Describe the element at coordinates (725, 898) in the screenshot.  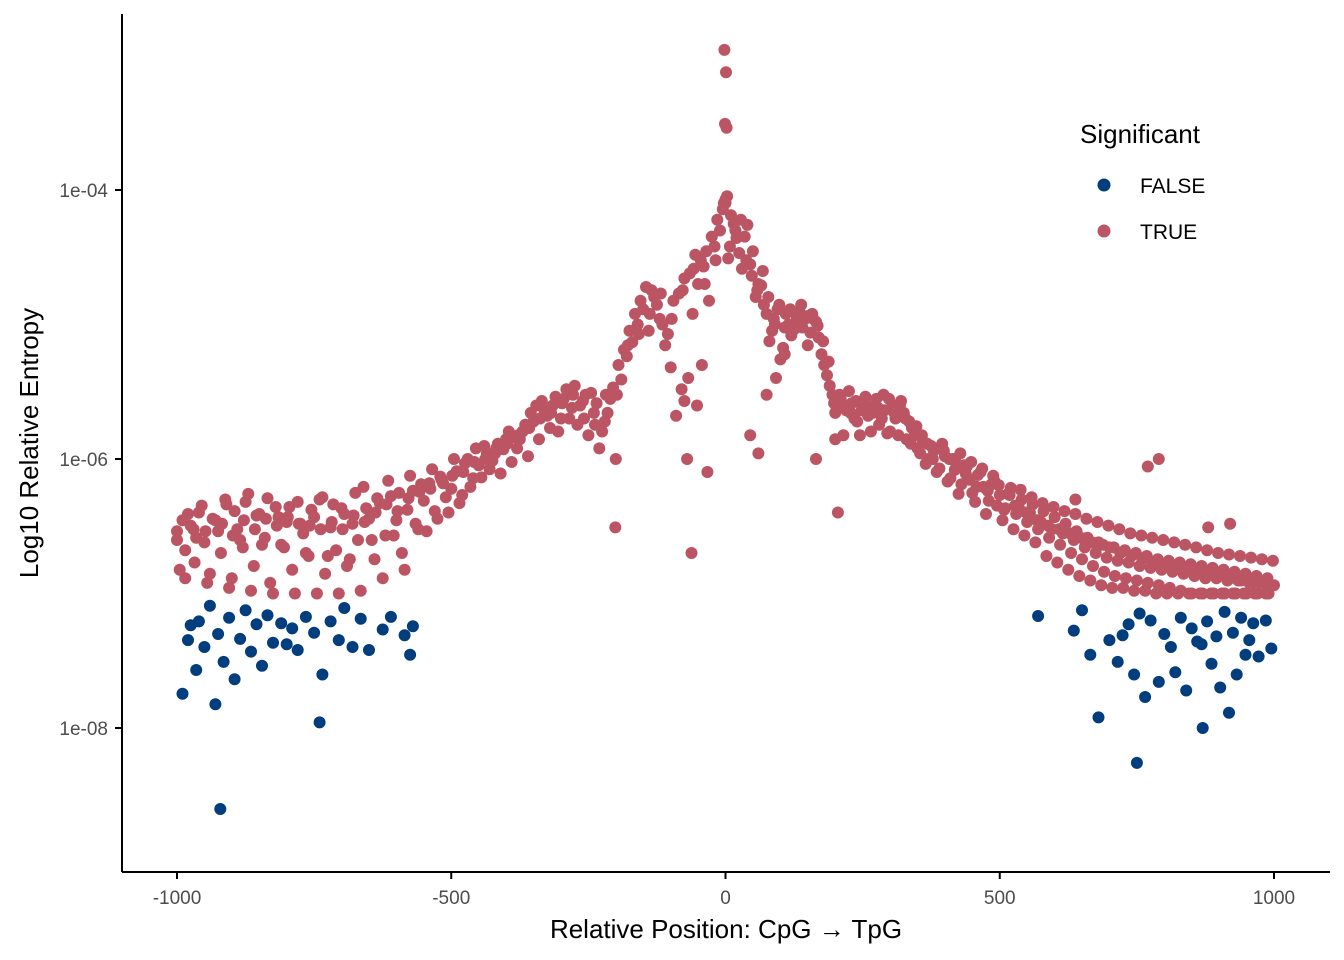
I see `x-tick-label: 0` at that location.